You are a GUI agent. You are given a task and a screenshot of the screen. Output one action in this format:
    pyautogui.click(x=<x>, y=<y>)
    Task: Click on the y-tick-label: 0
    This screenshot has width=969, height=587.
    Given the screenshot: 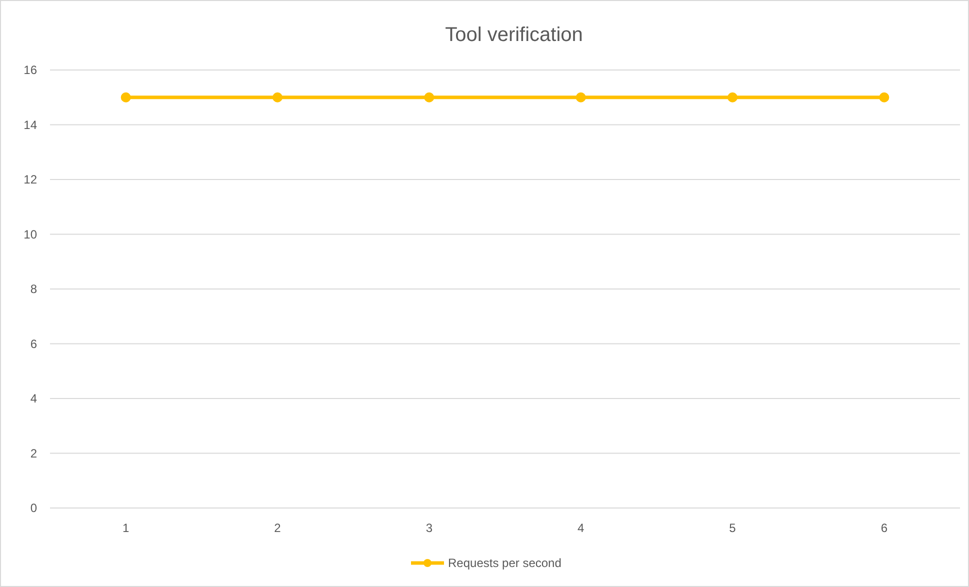 What is the action you would take?
    pyautogui.click(x=34, y=508)
    